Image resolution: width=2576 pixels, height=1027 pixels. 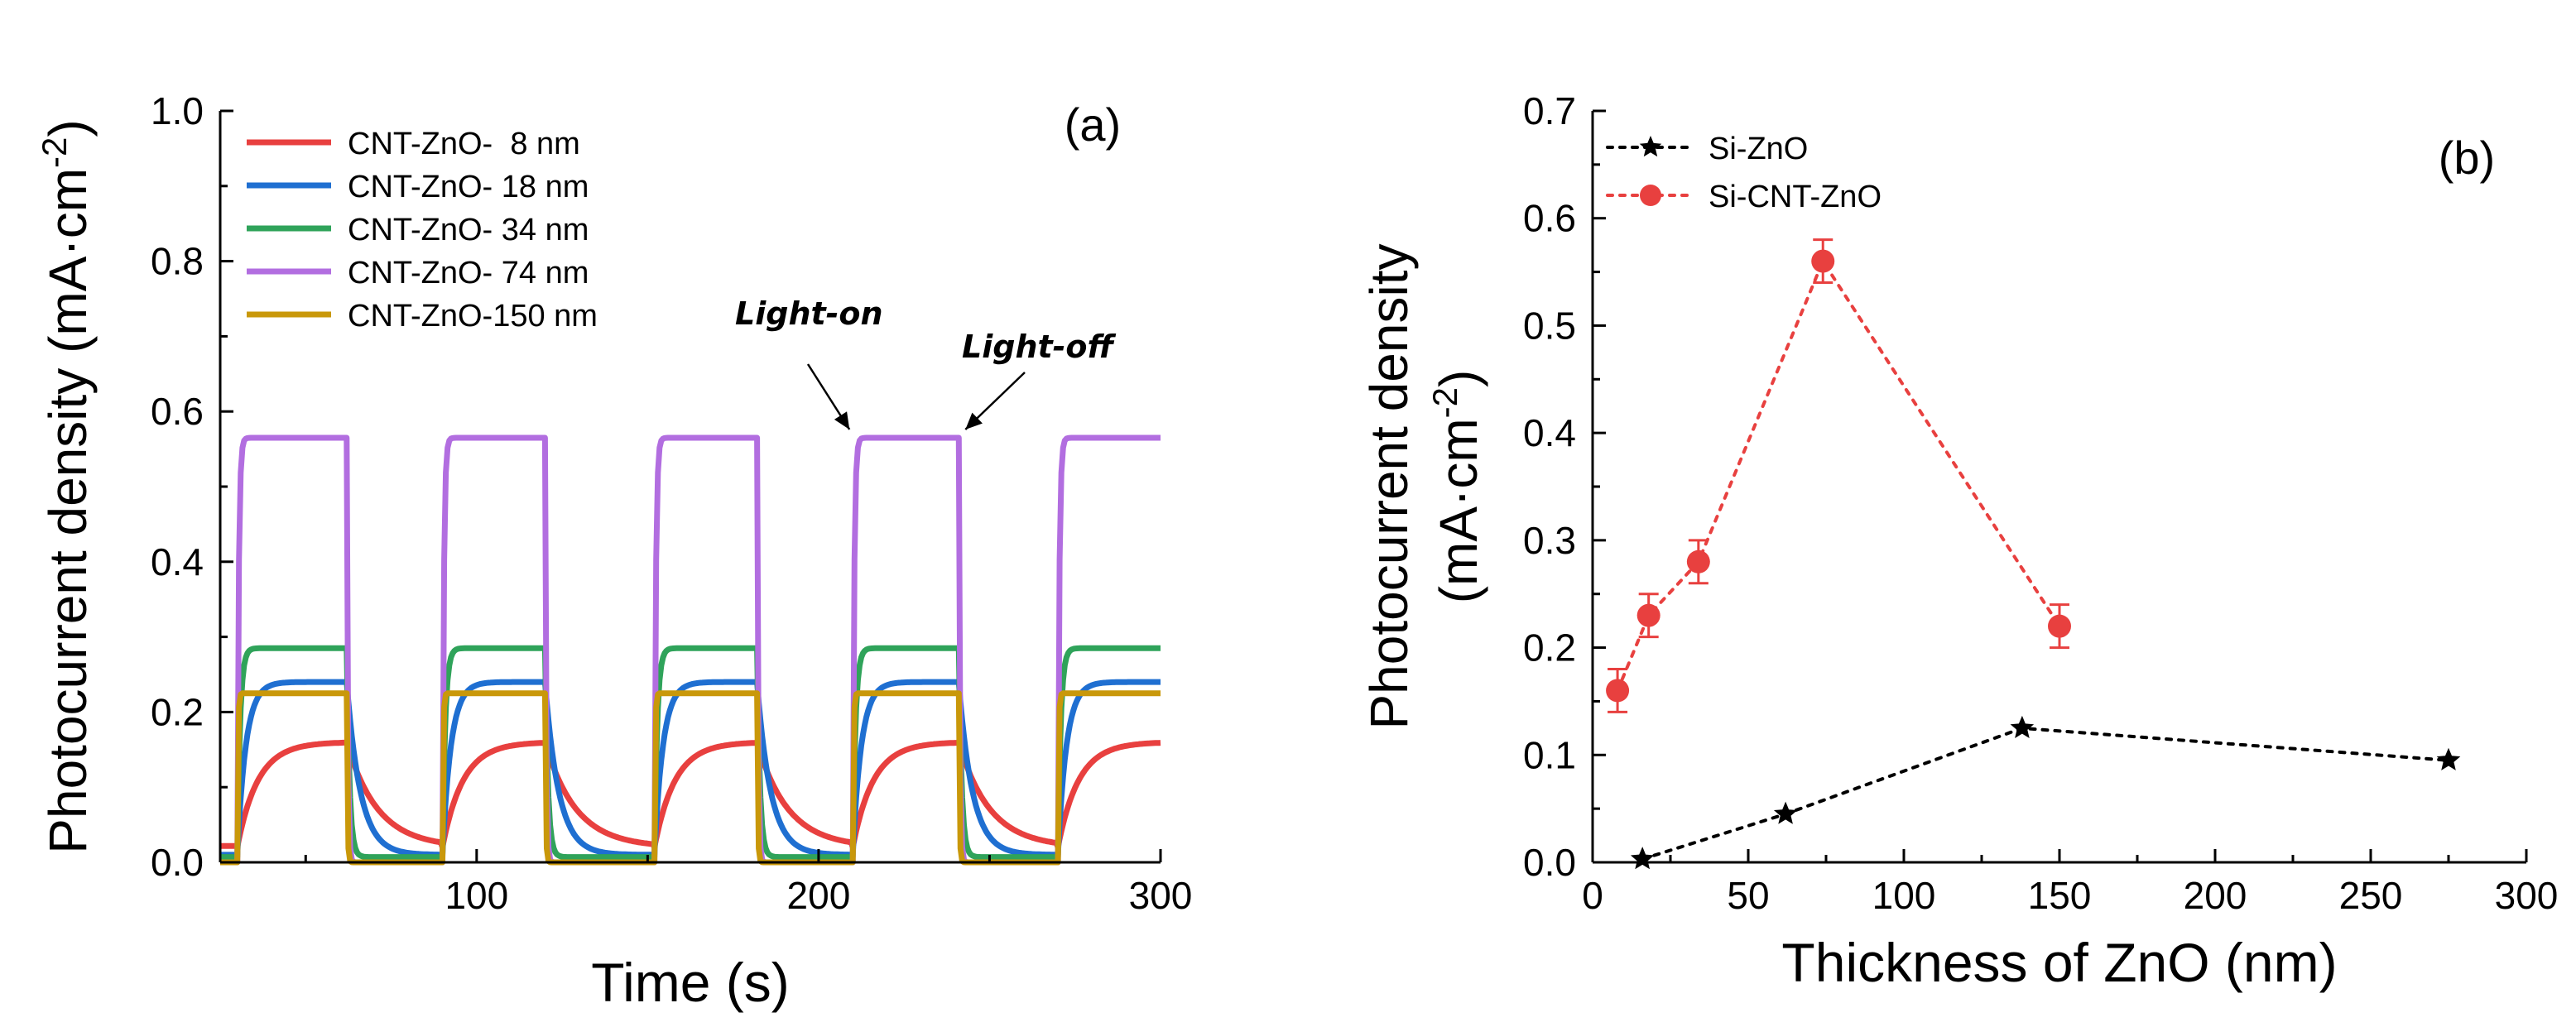 I want to click on legend-entry-2: CNT-ZnO- 34 nm, so click(x=468, y=230).